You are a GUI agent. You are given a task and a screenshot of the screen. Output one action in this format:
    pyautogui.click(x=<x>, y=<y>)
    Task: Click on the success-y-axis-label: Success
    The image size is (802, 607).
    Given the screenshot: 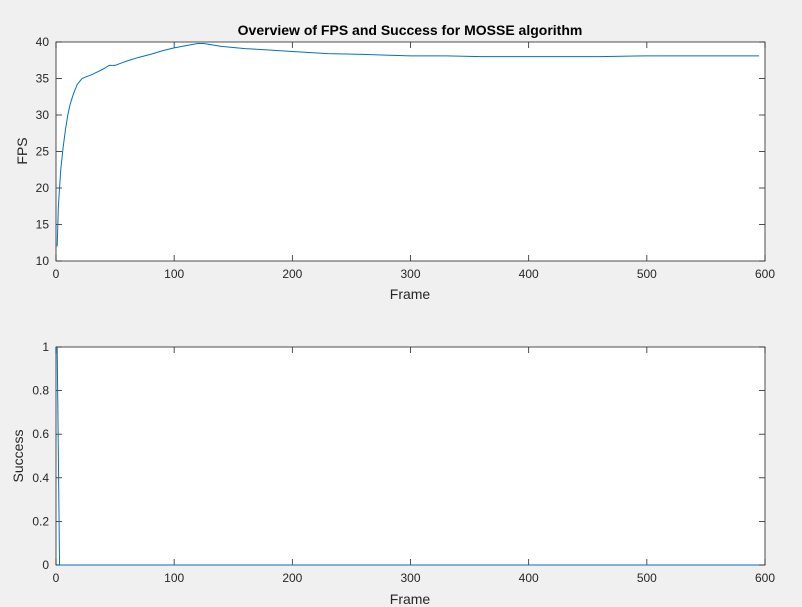 What is the action you would take?
    pyautogui.click(x=18, y=456)
    